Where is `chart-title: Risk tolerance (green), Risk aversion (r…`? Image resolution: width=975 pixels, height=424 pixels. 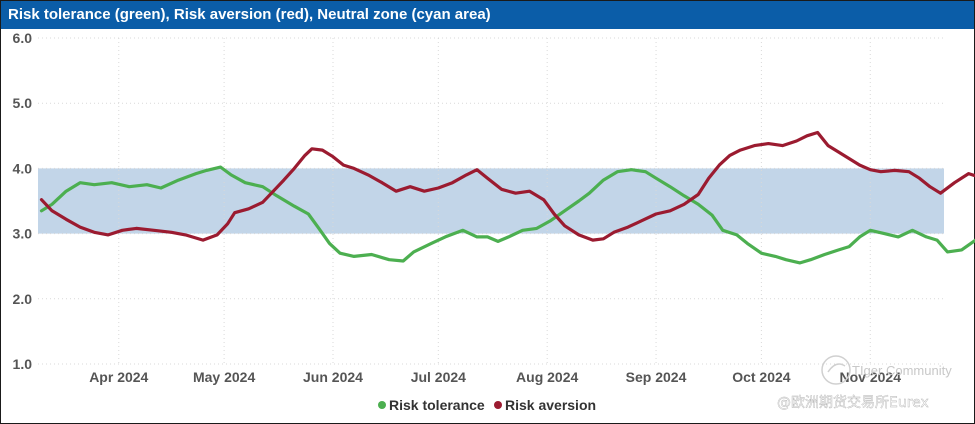 chart-title: Risk tolerance (green), Risk aversion (r… is located at coordinates (487, 15).